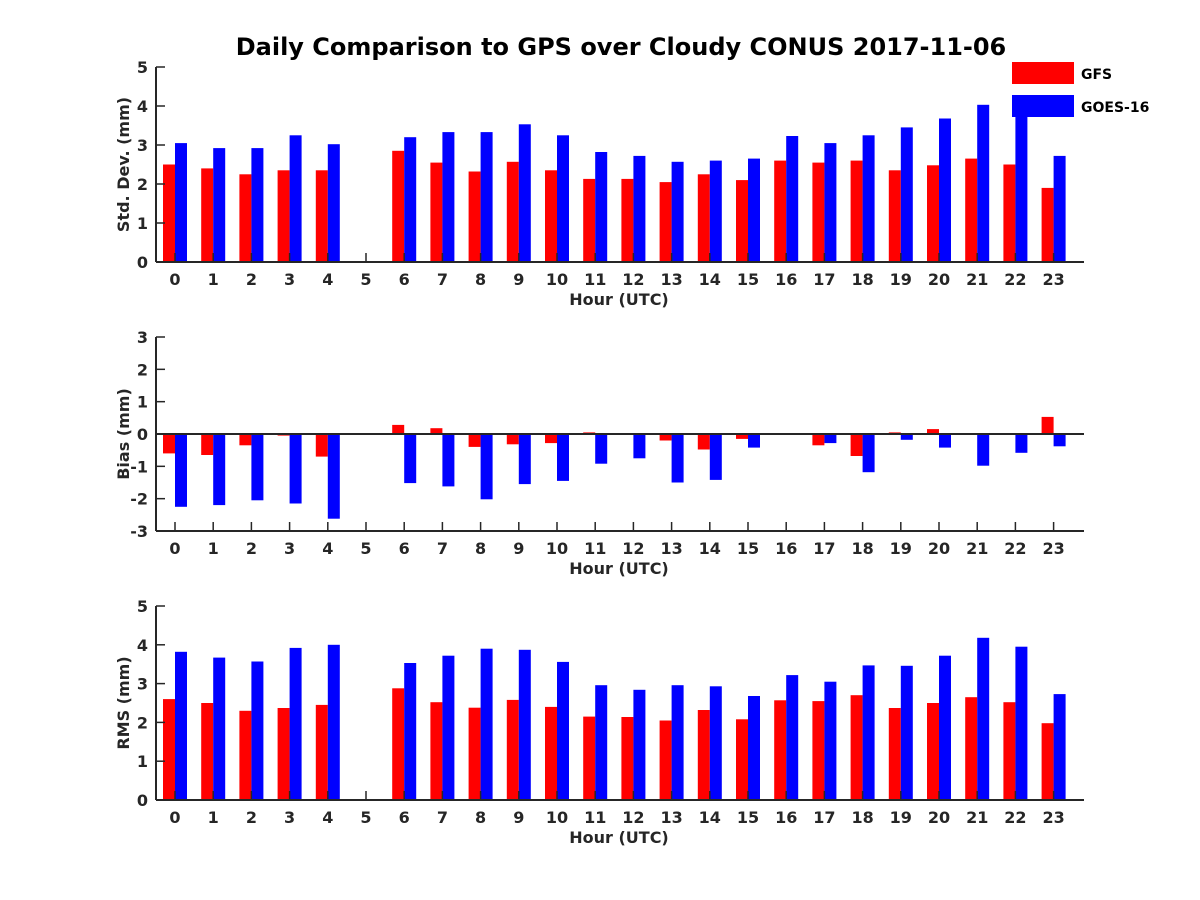 Image resolution: width=1200 pixels, height=900 pixels. Describe the element at coordinates (174, 548) in the screenshot. I see `bias-x-tick-label: 0` at that location.